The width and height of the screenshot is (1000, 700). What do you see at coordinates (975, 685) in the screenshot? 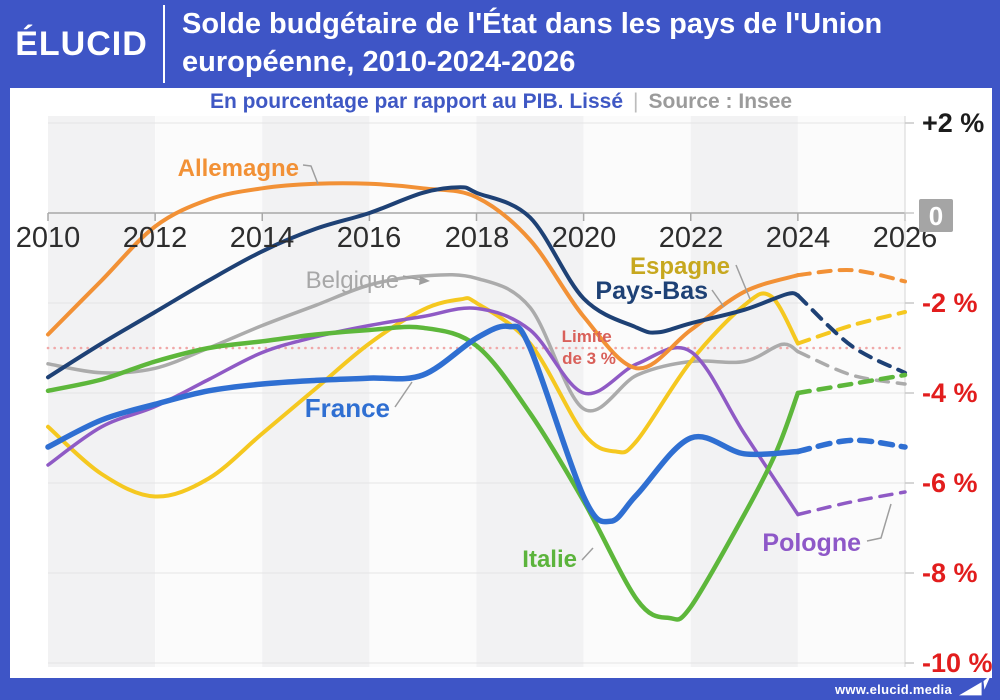
I see `elucid-flag-icon` at bounding box center [975, 685].